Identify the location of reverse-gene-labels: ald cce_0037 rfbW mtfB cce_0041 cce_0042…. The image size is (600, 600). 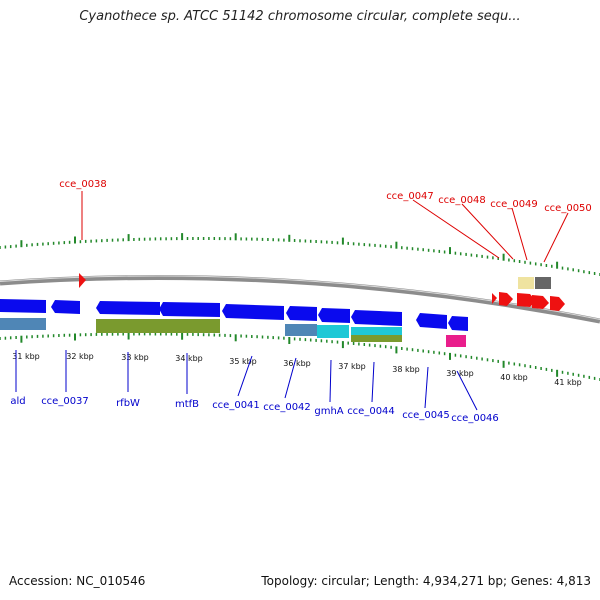
(254, 410).